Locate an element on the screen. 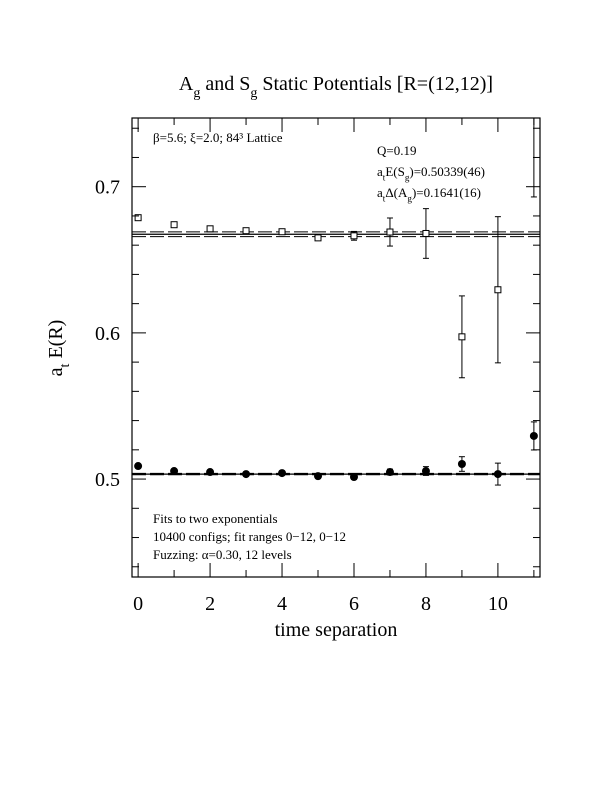  text-part: β=5.6; ξ=2.0; 84³ Lattice is located at coordinates (218, 137).